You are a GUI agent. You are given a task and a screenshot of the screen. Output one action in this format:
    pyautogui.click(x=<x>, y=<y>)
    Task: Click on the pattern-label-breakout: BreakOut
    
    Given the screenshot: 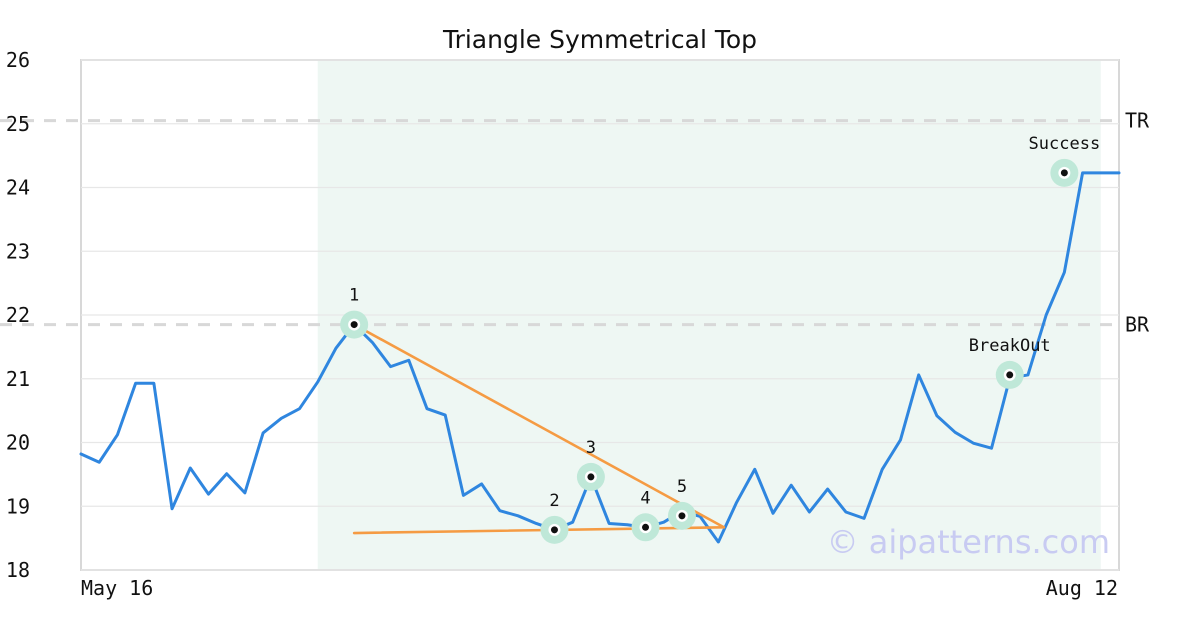 What is the action you would take?
    pyautogui.click(x=1010, y=346)
    